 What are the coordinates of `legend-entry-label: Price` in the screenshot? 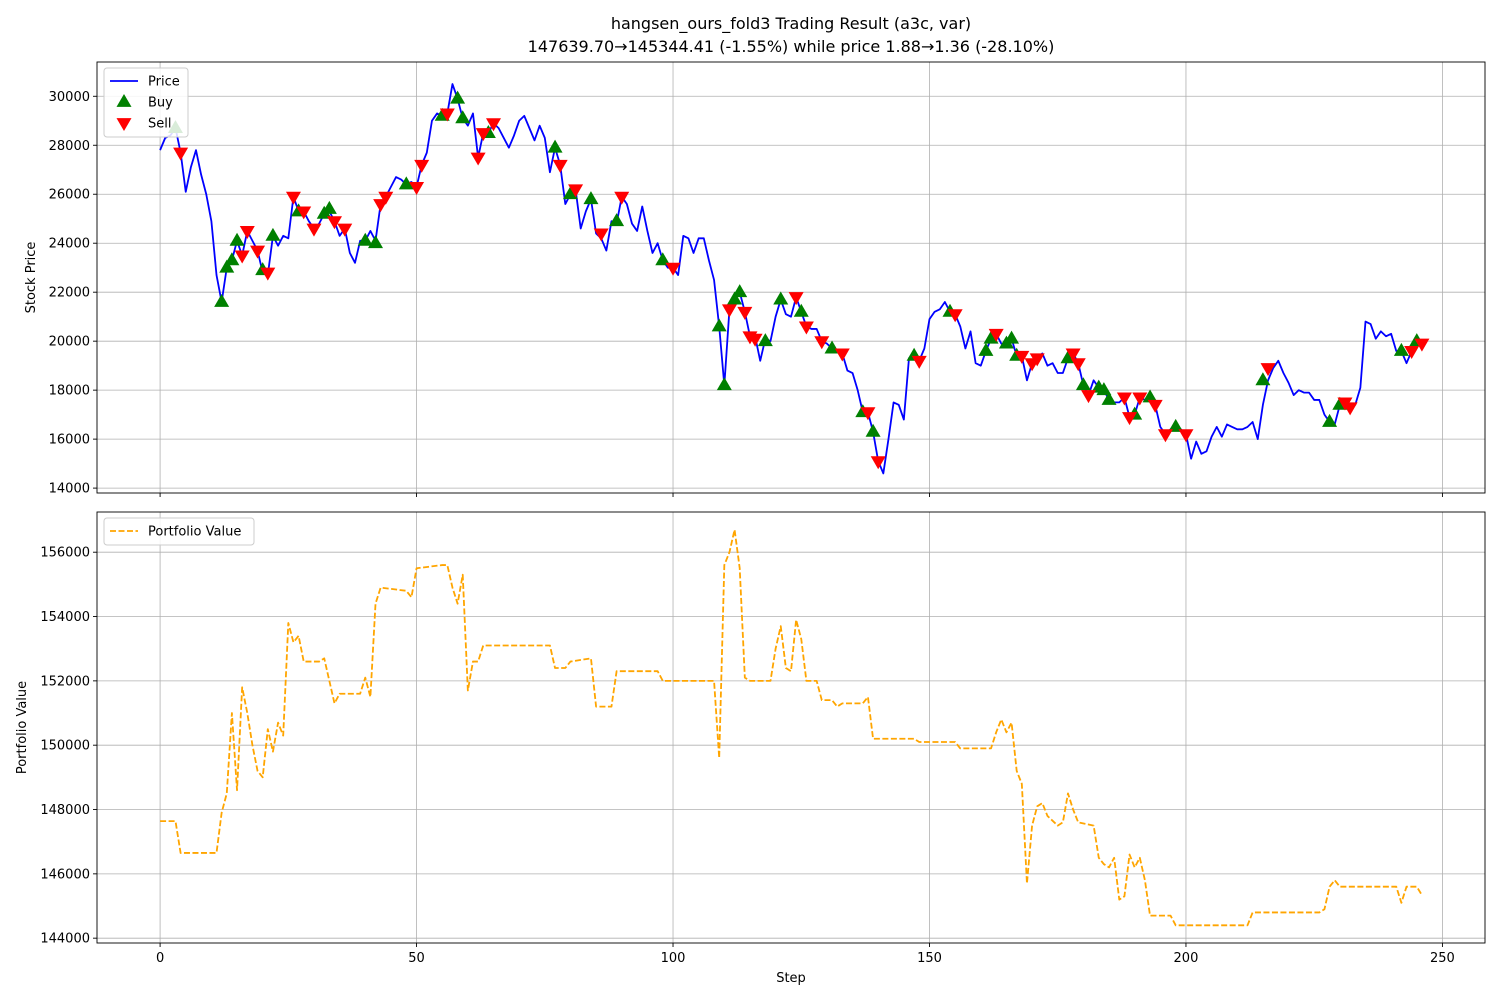 It's located at (164, 82).